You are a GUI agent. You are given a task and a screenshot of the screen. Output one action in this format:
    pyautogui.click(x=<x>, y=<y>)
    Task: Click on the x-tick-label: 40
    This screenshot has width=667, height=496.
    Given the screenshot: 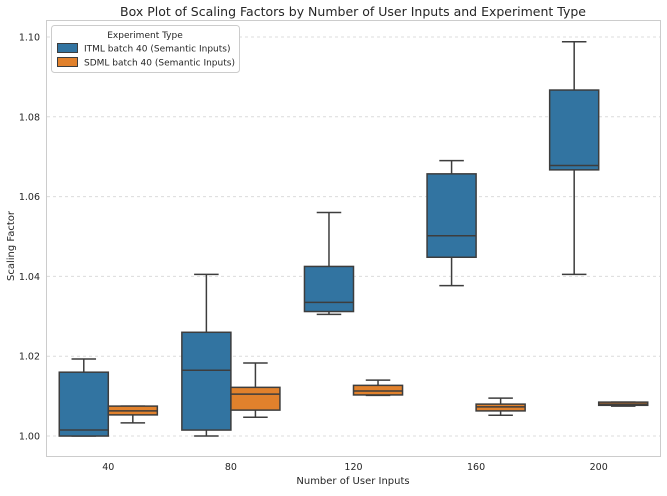 What is the action you would take?
    pyautogui.click(x=108, y=467)
    